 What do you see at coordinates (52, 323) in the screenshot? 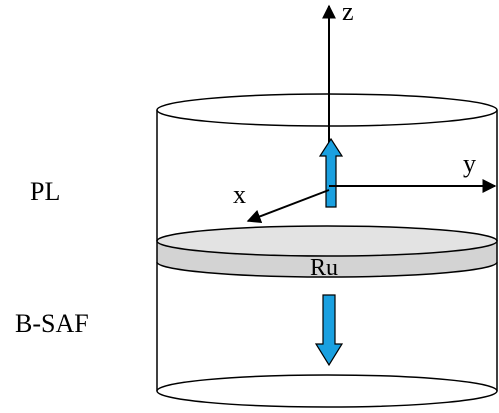
I see `bottom-layer-label: B-SAF` at bounding box center [52, 323].